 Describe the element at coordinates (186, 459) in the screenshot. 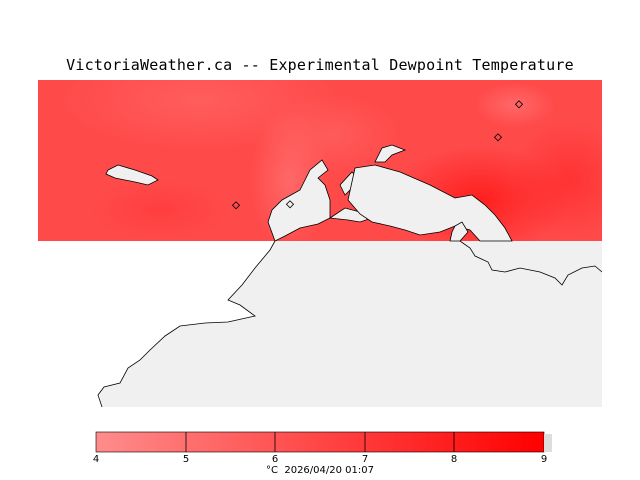

I see `colorbar-tick-5: 5` at that location.